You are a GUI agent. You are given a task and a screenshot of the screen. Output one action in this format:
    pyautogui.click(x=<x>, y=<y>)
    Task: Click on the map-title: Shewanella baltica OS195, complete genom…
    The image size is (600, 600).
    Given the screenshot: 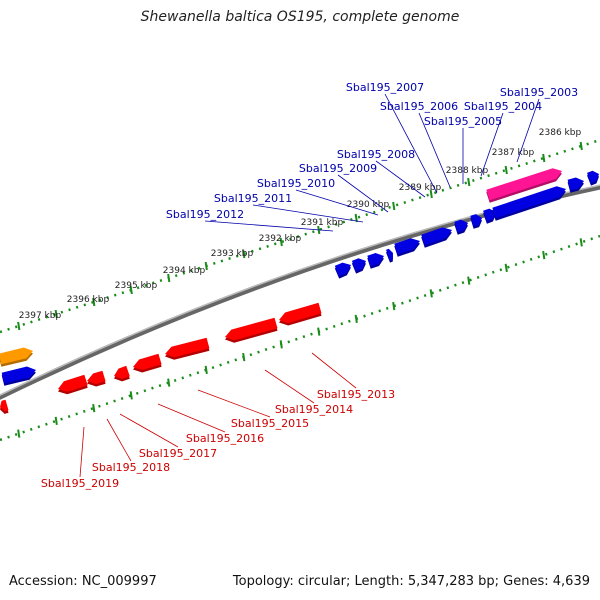 What is the action you would take?
    pyautogui.click(x=300, y=17)
    